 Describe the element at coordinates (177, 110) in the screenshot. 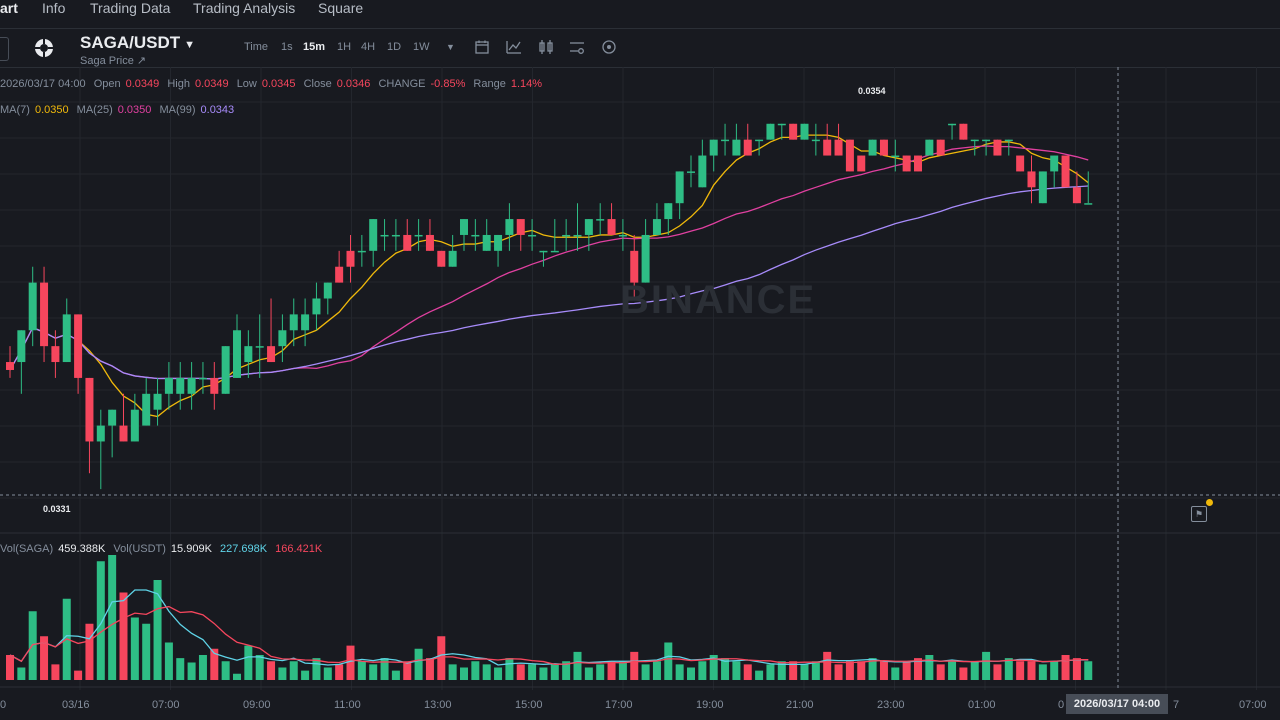

I see `ma99-label: MA(99)` at that location.